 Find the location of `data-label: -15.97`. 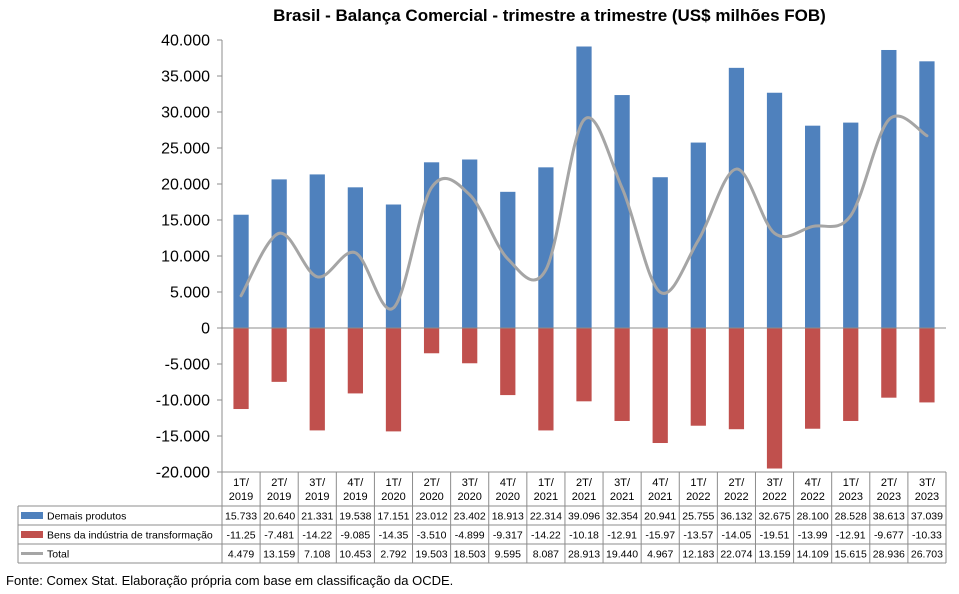

data-label: -15.97 is located at coordinates (660, 536).